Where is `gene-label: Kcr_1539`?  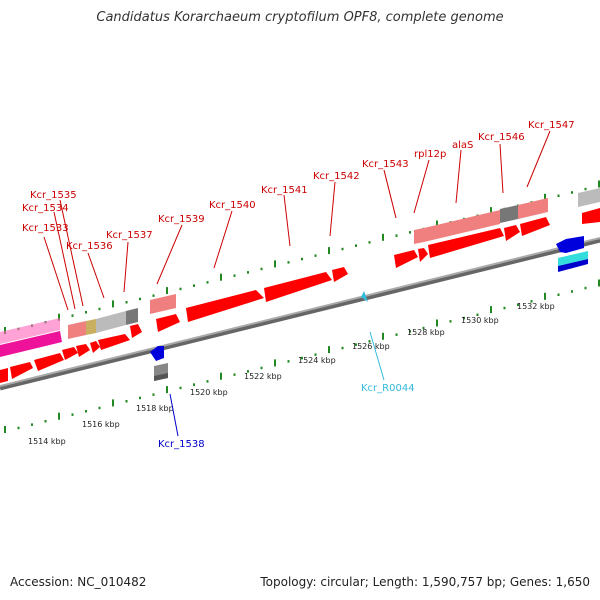
gene-label: Kcr_1539 is located at coordinates (181, 219).